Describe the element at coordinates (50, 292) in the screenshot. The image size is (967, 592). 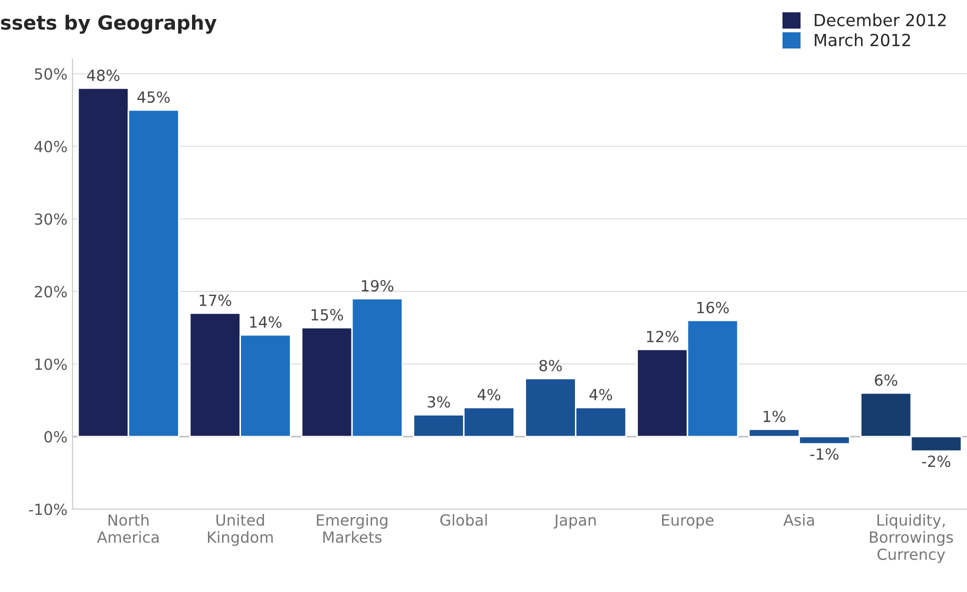
I see `y-tick-label: 20%` at that location.